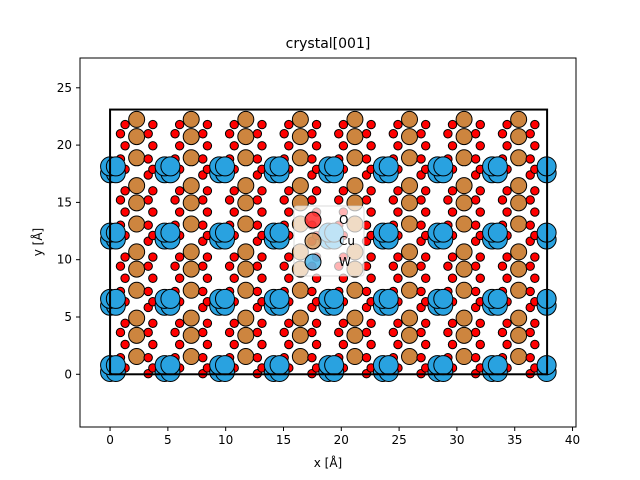 The height and width of the screenshot is (480, 640). I want to click on legend-marker-o, so click(313, 220).